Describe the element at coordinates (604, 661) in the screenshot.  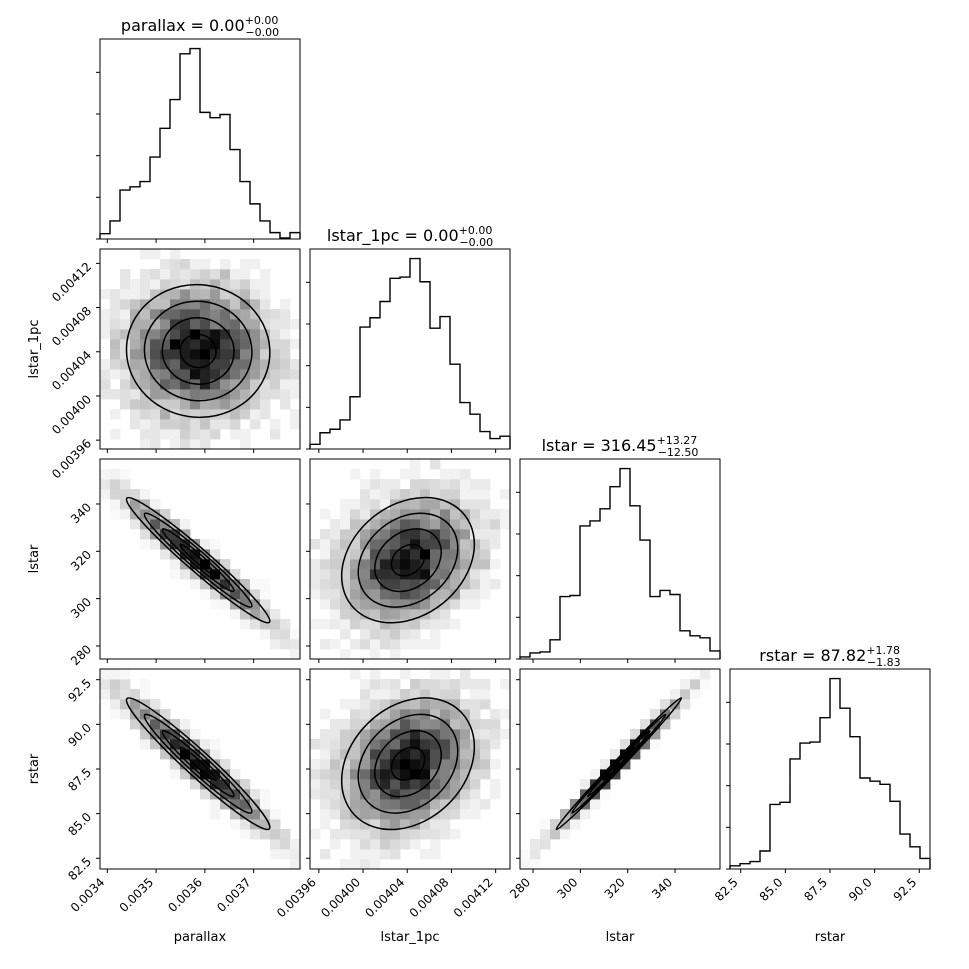
I see `x-axis-lstar-row2` at that location.